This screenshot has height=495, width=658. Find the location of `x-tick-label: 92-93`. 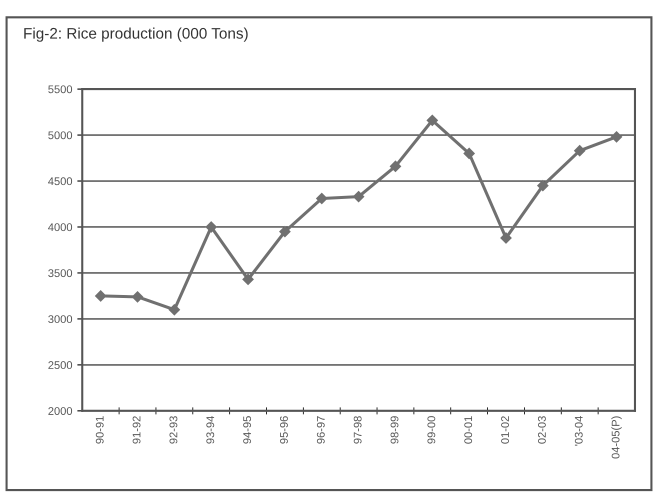

x-tick-label: 92-93 is located at coordinates (173, 430).